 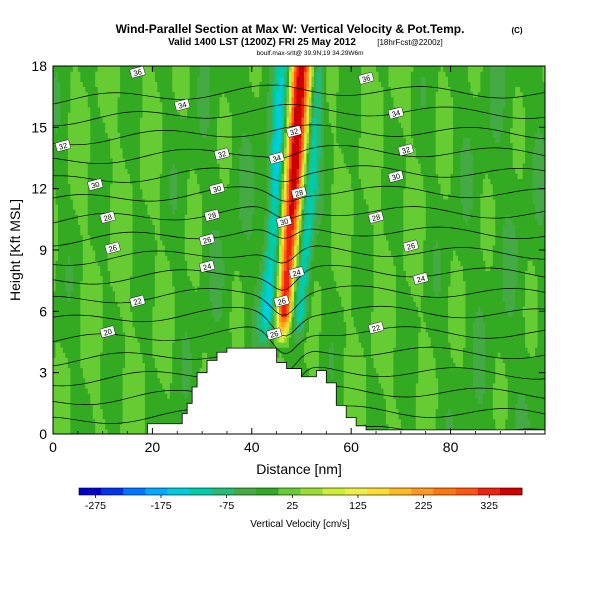 I want to click on y-tick-label: 0, so click(x=43, y=434).